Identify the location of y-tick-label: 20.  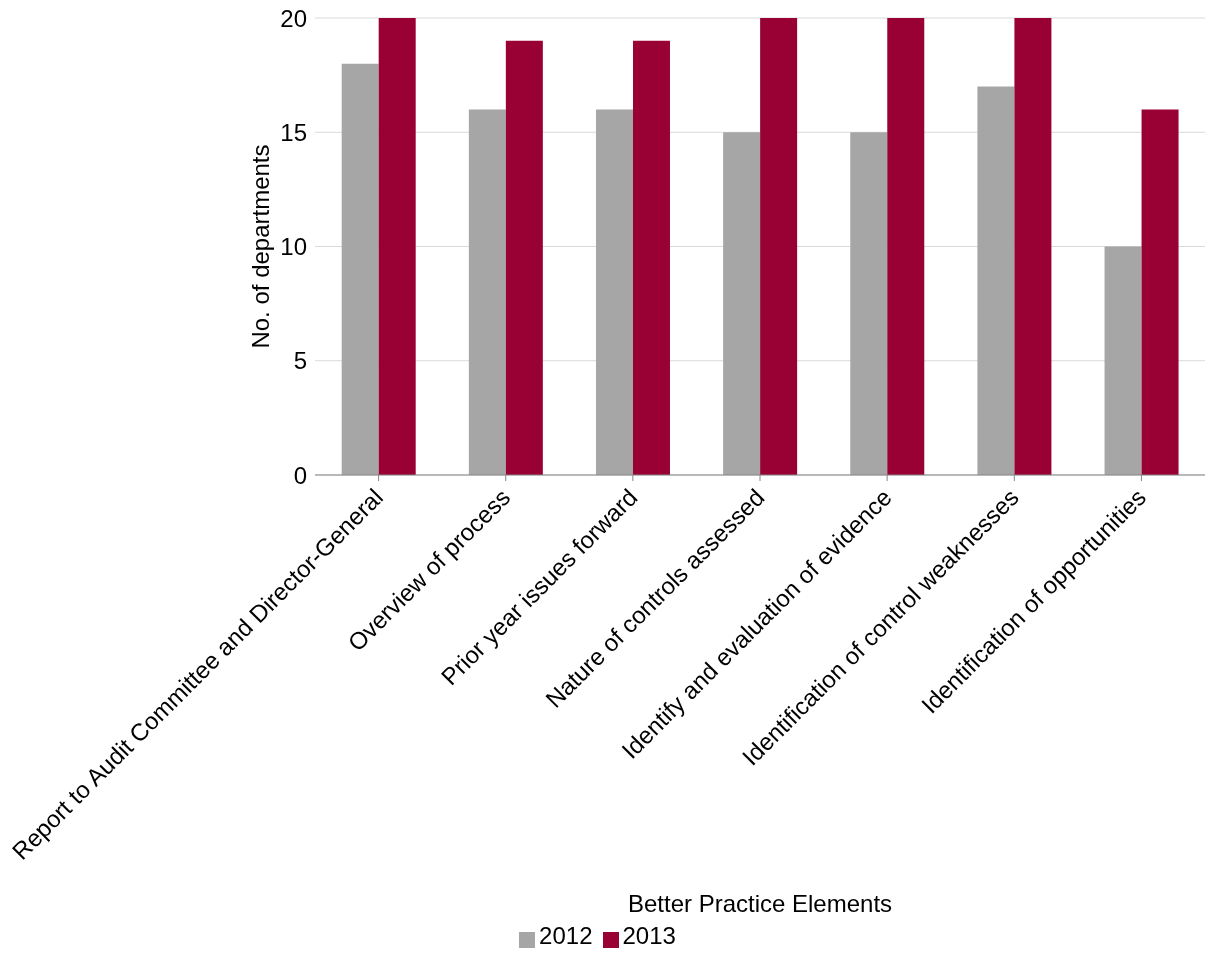
(293, 18).